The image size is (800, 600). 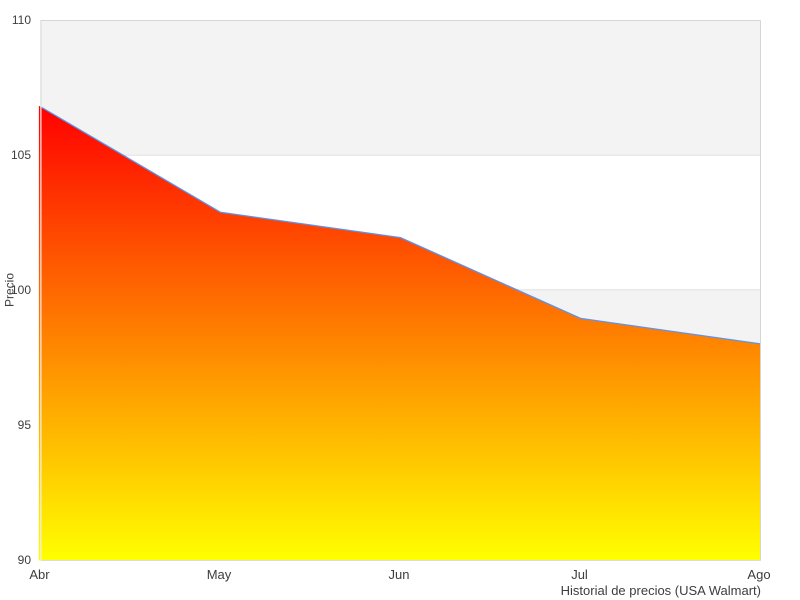 What do you see at coordinates (661, 590) in the screenshot?
I see `svg-text:Historial de precios (USA Walm: Historial de precios (USA Walmart)` at bounding box center [661, 590].